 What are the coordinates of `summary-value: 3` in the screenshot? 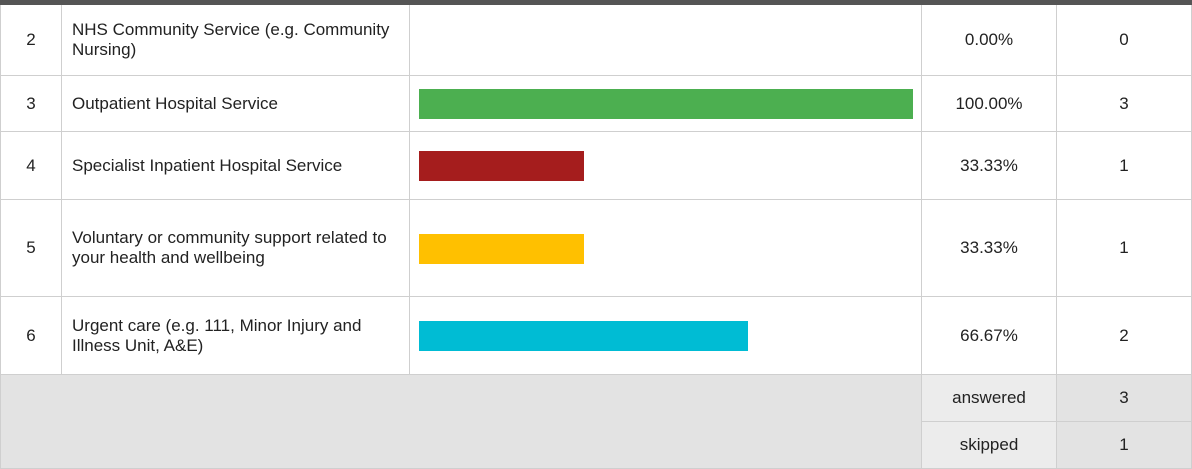 It's located at (1124, 398).